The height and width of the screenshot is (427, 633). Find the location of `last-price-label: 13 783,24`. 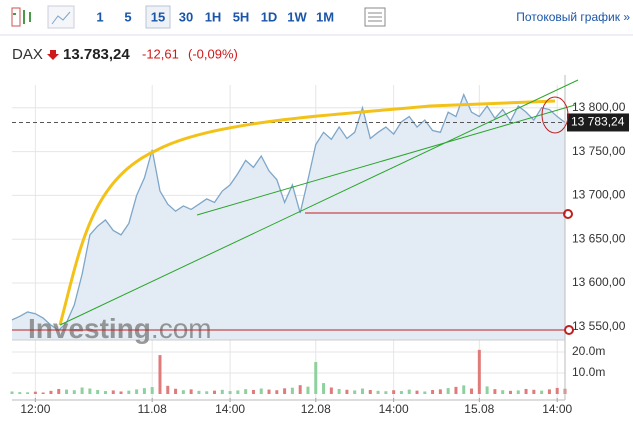

last-price-label: 13 783,24 is located at coordinates (598, 122).